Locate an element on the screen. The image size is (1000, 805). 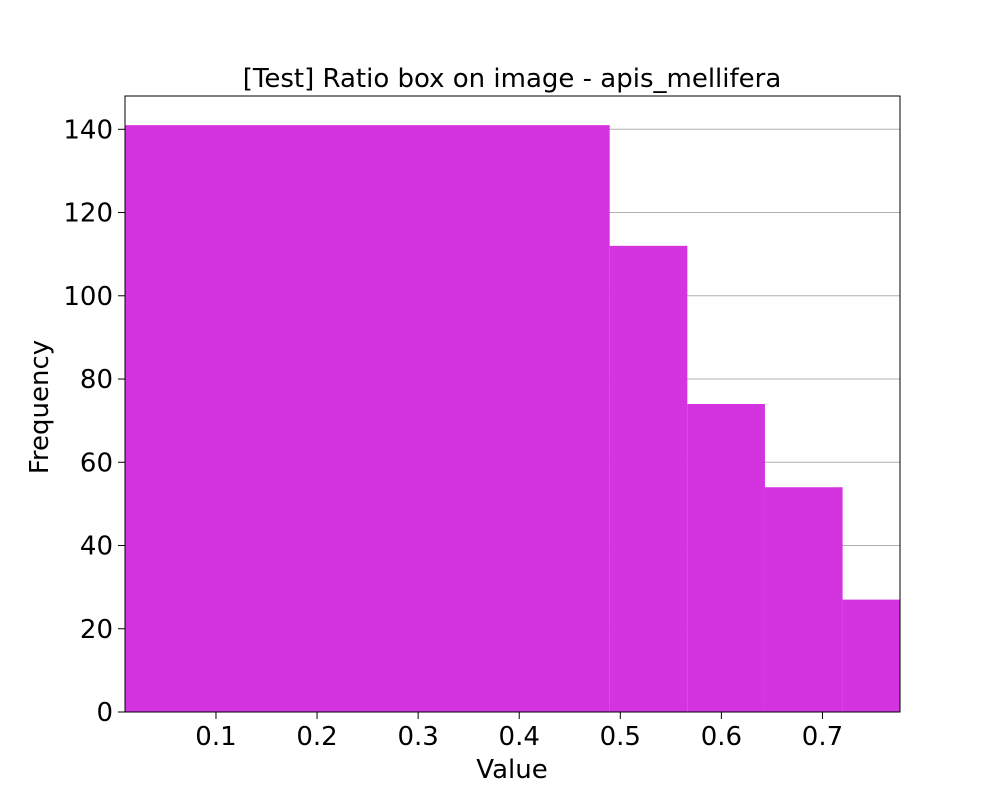
y-tick-label: 40 is located at coordinates (96, 547).